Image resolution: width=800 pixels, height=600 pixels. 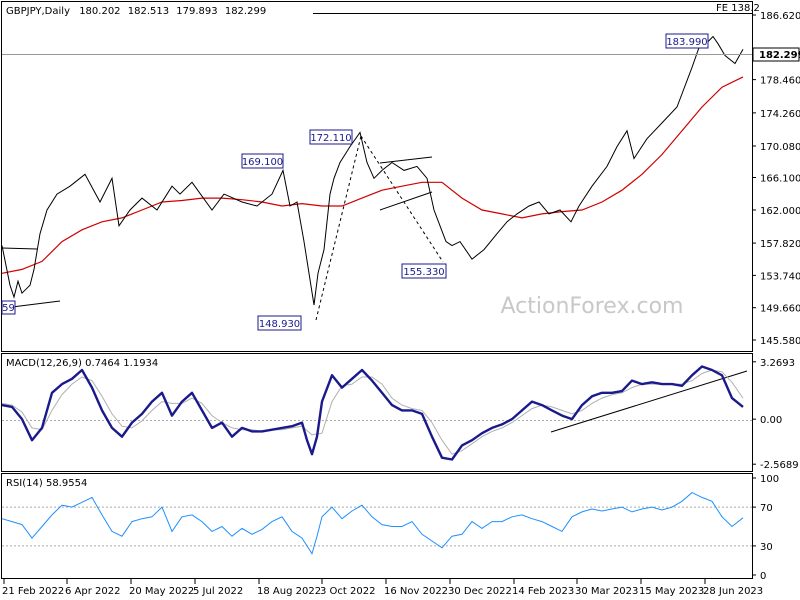 I want to click on label-172110: 172.110, so click(x=330, y=138).